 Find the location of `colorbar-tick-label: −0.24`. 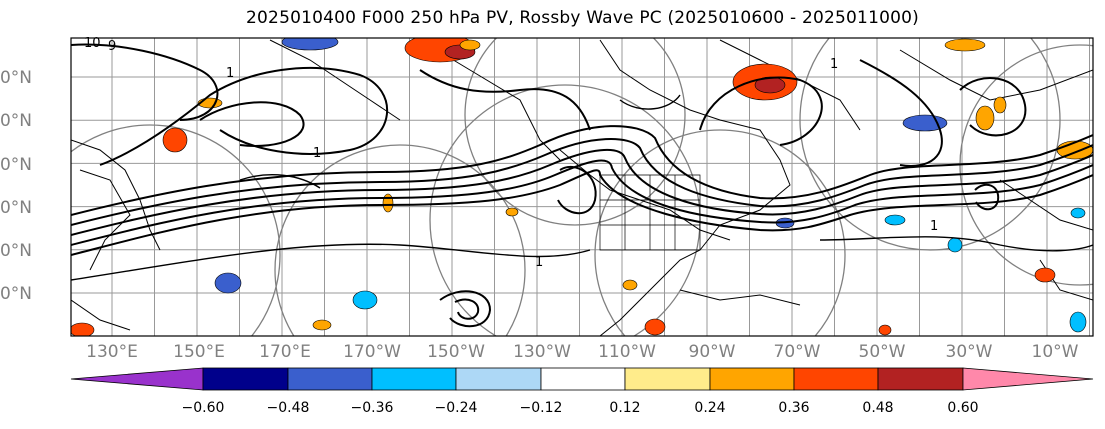

colorbar-tick-label: −0.24 is located at coordinates (456, 408).